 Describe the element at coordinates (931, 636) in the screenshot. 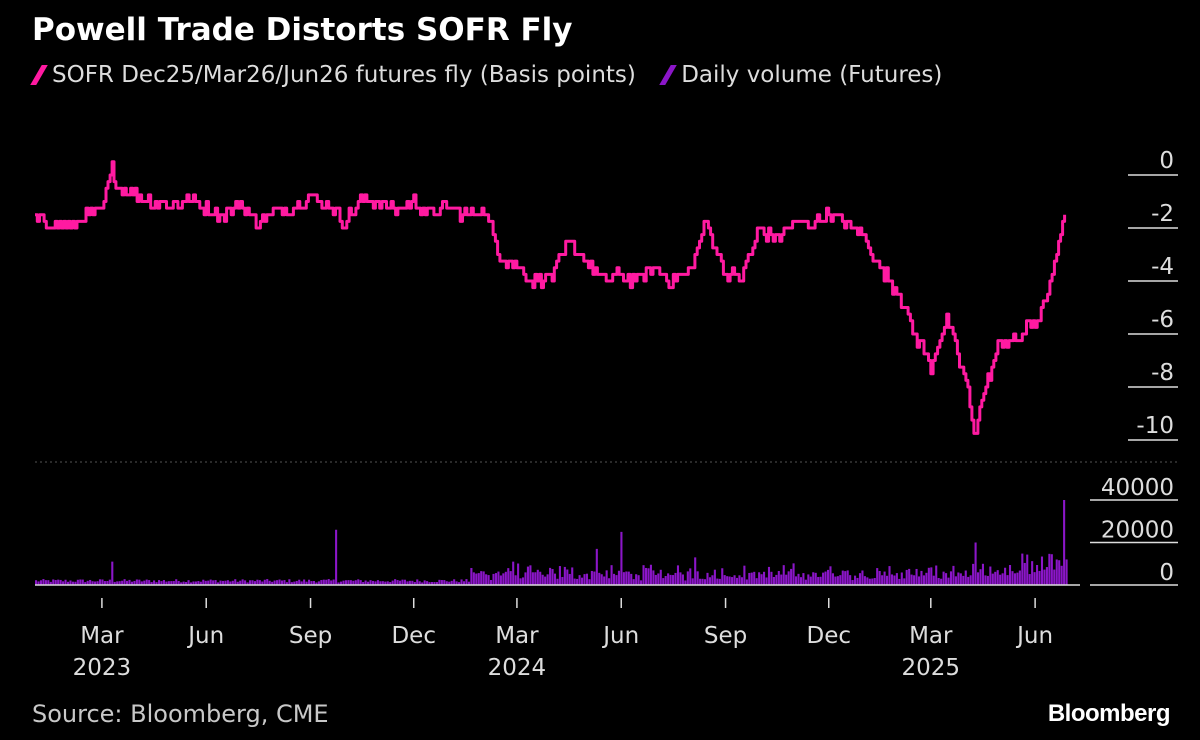

I see `x-tick-label: Mar` at that location.